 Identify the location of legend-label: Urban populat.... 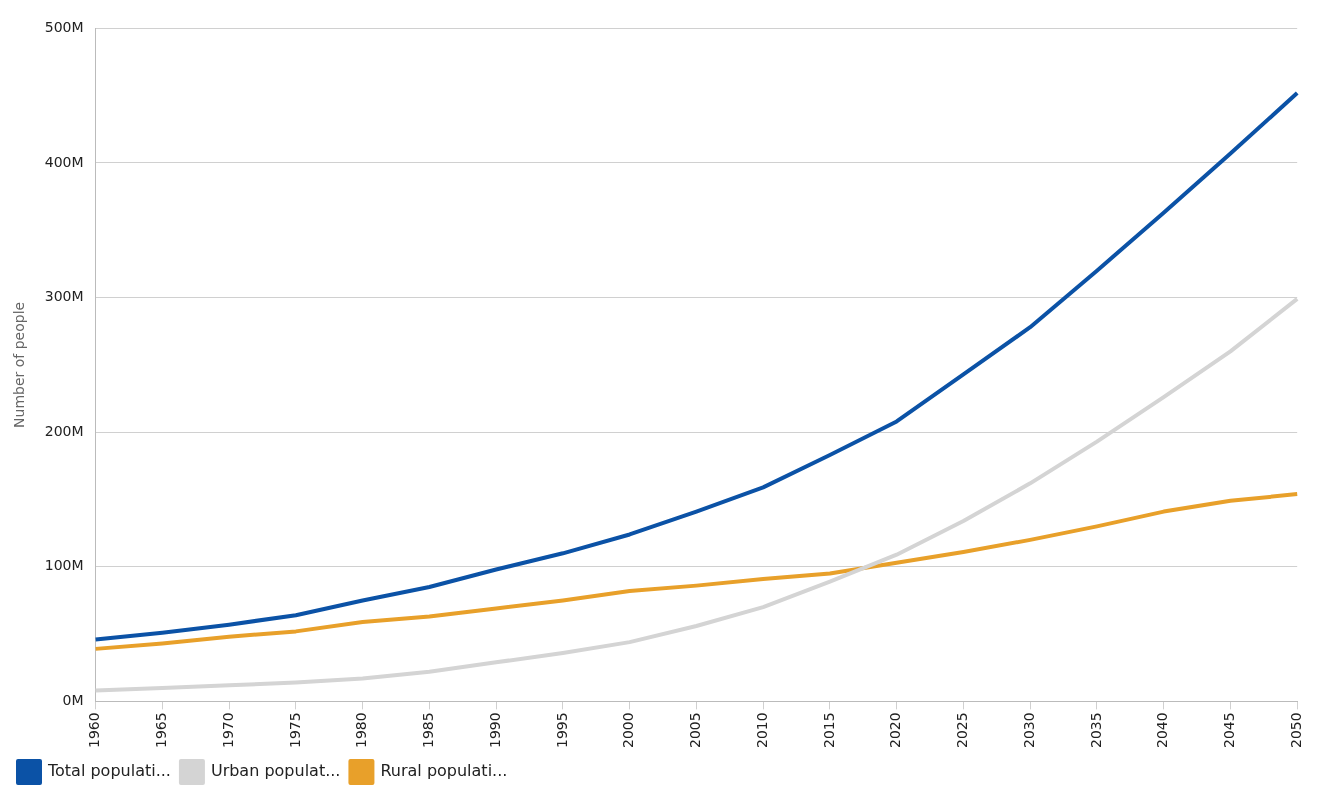
(275, 771).